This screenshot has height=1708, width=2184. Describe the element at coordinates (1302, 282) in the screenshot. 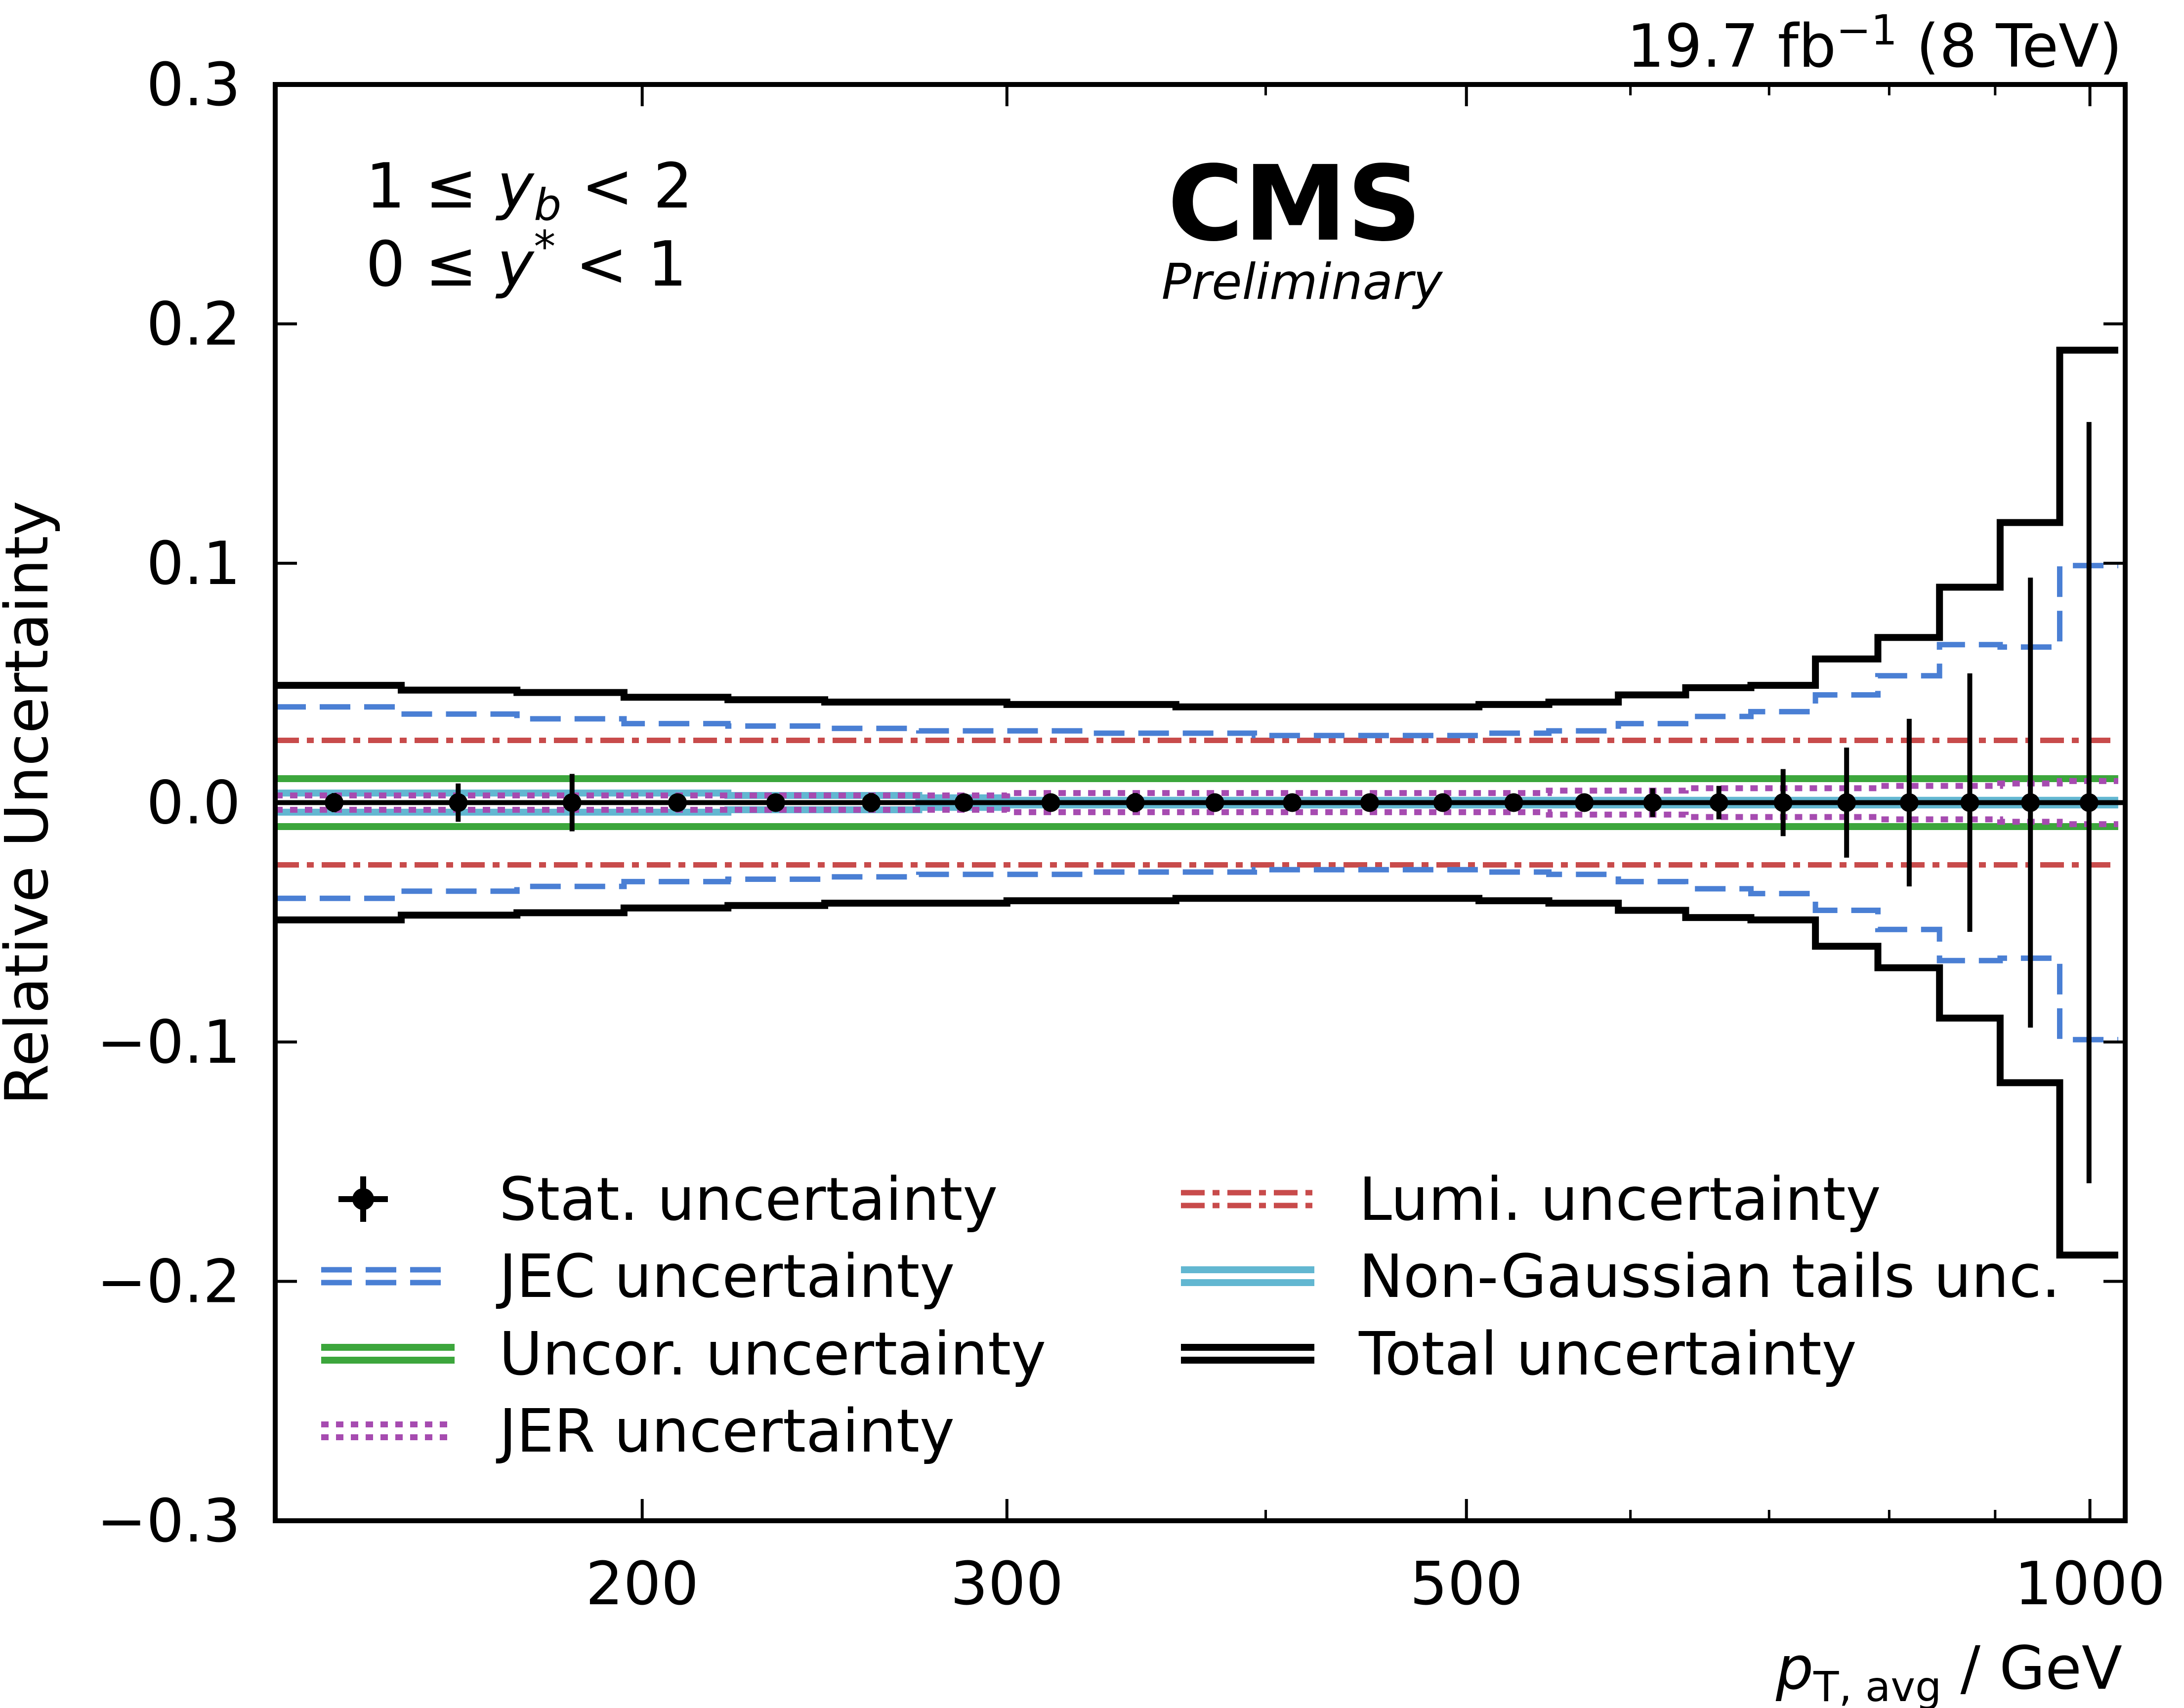

I see `status-label: Preliminary` at that location.